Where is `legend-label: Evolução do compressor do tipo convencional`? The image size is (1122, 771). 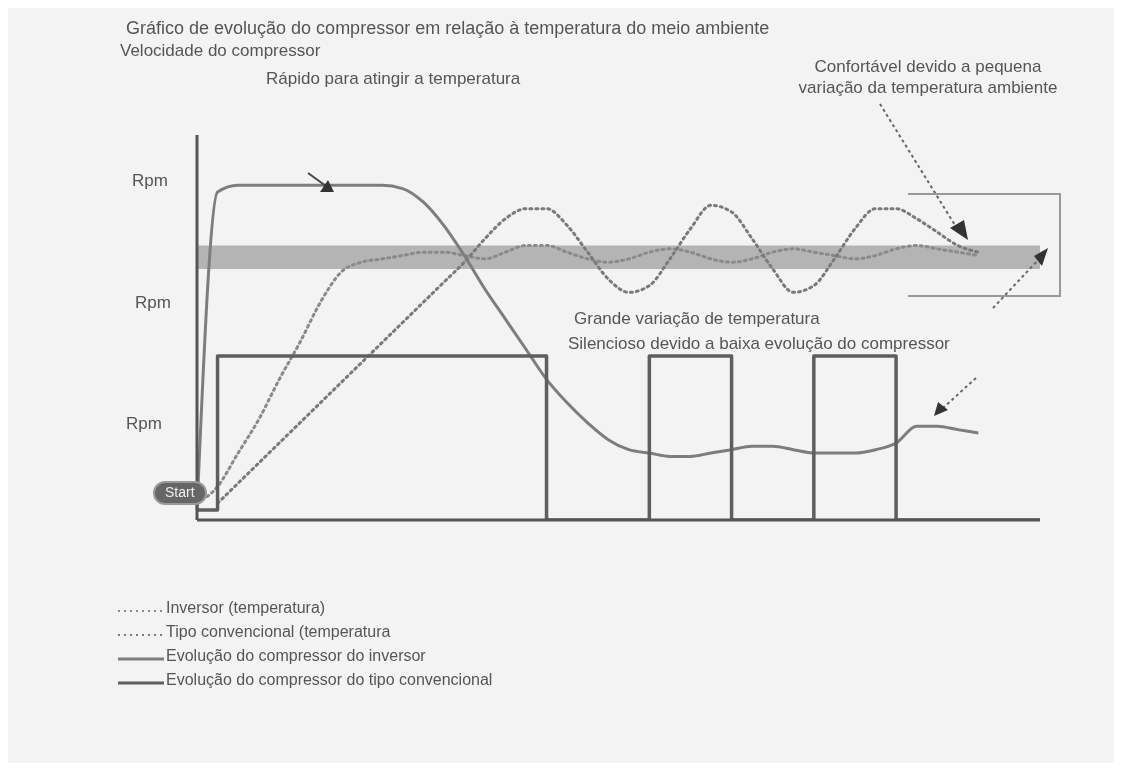
legend-label: Evolução do compressor do tipo convencional is located at coordinates (329, 680).